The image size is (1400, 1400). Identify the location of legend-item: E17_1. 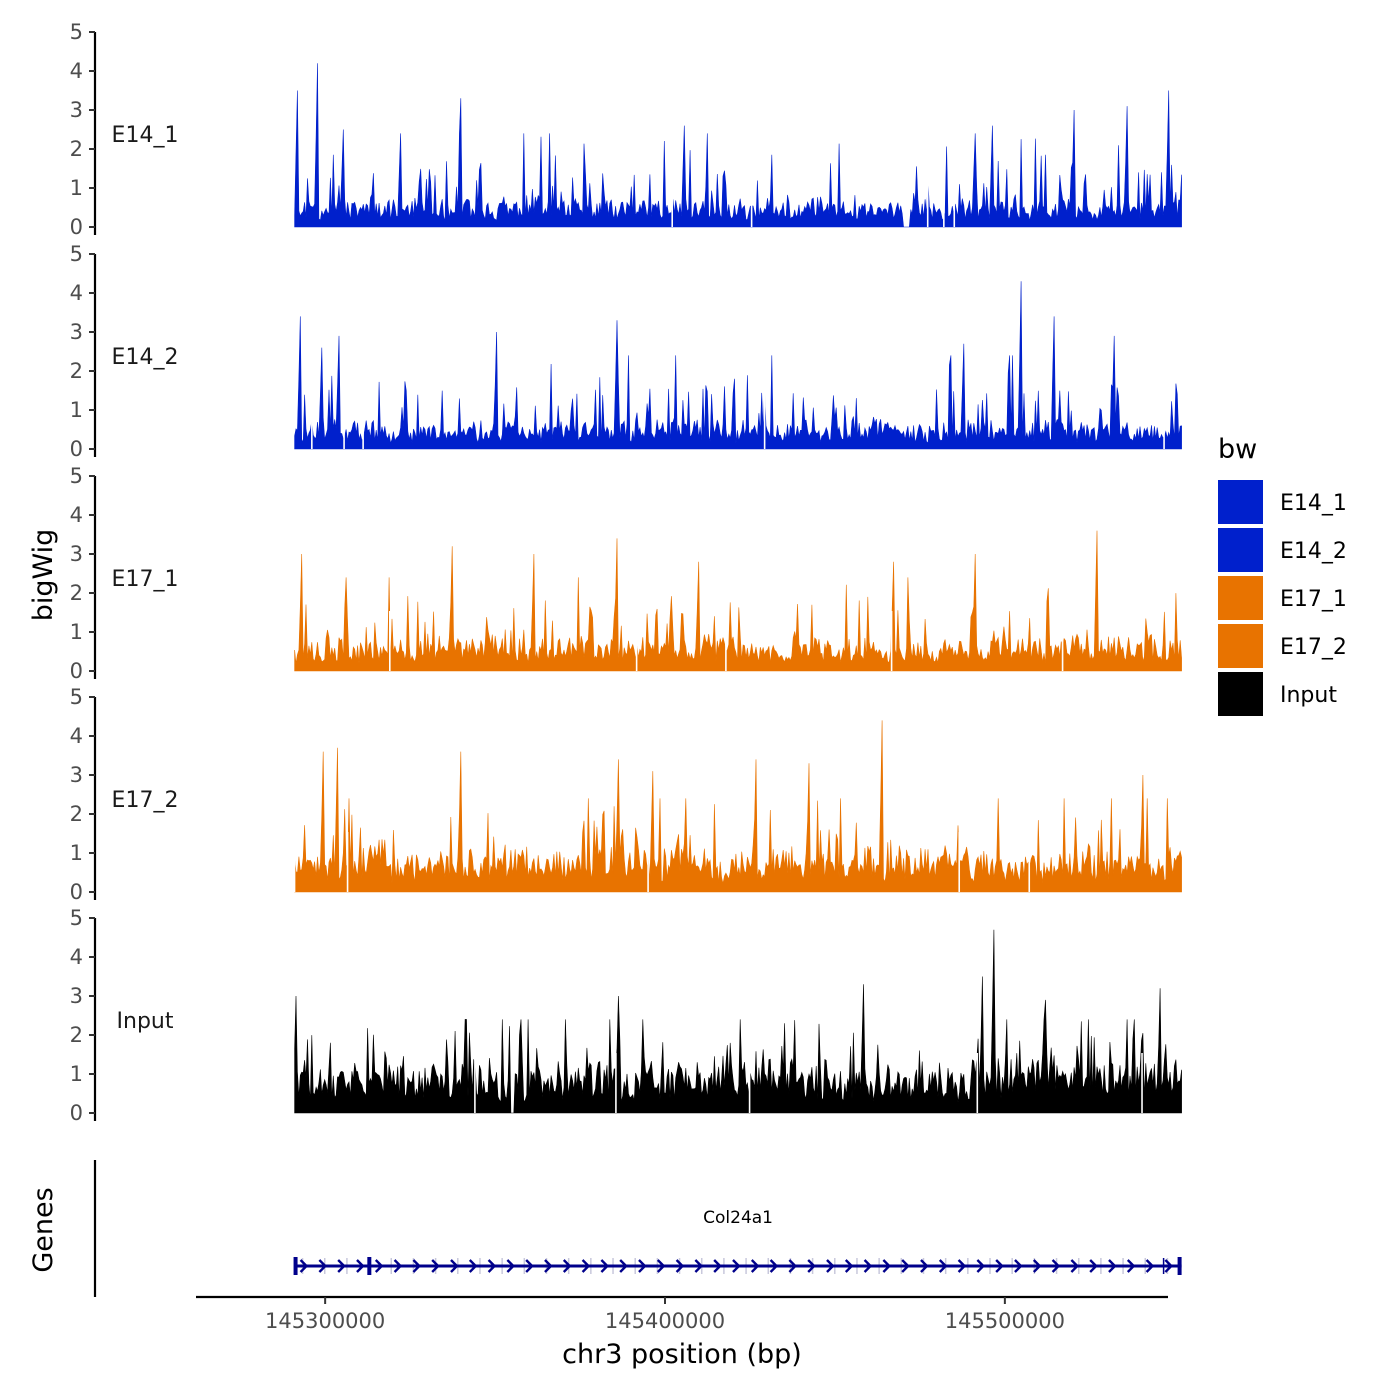
(1282, 598).